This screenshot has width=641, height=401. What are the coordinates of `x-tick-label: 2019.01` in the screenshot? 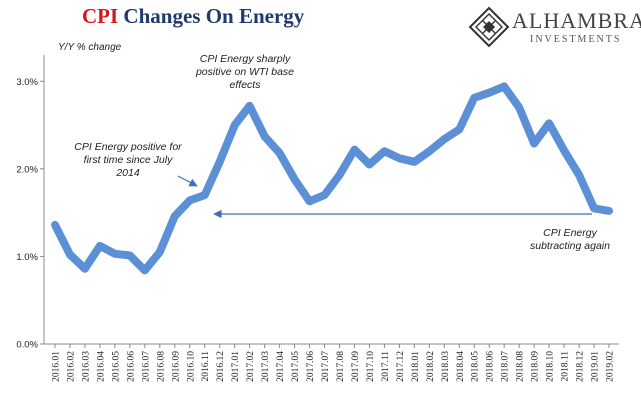 It's located at (596, 366).